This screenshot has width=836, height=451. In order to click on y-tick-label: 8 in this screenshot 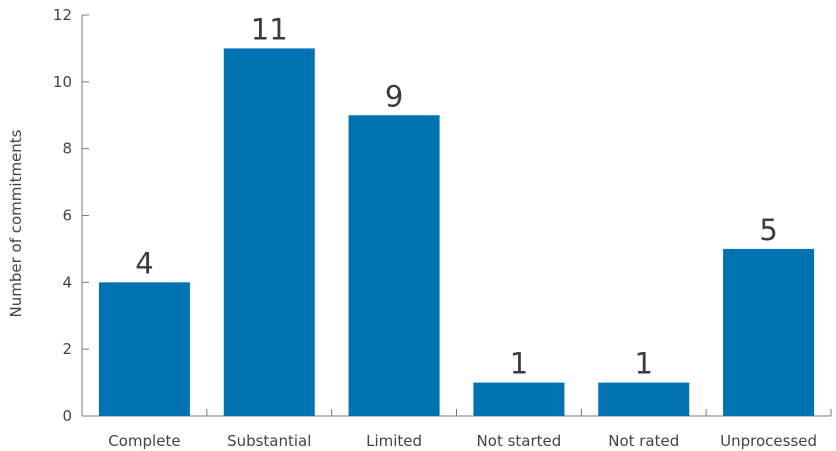, I will do `click(67, 149)`.